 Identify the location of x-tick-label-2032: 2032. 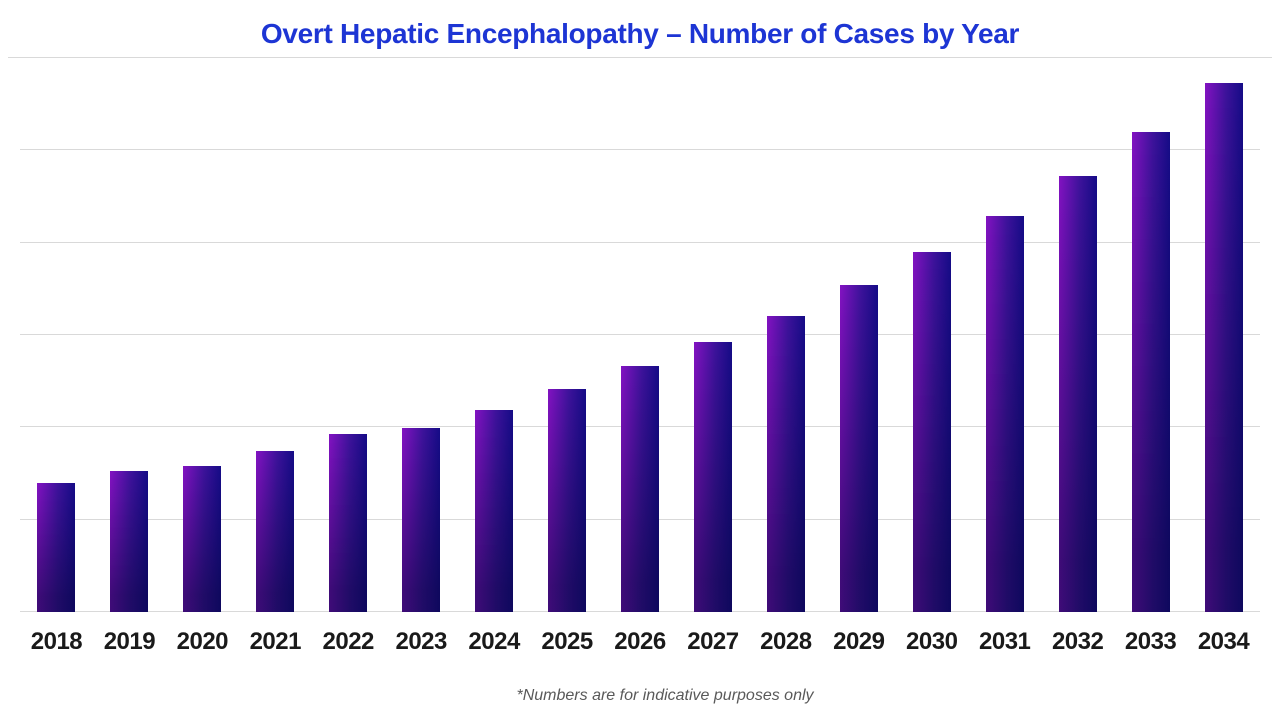
(1077, 641).